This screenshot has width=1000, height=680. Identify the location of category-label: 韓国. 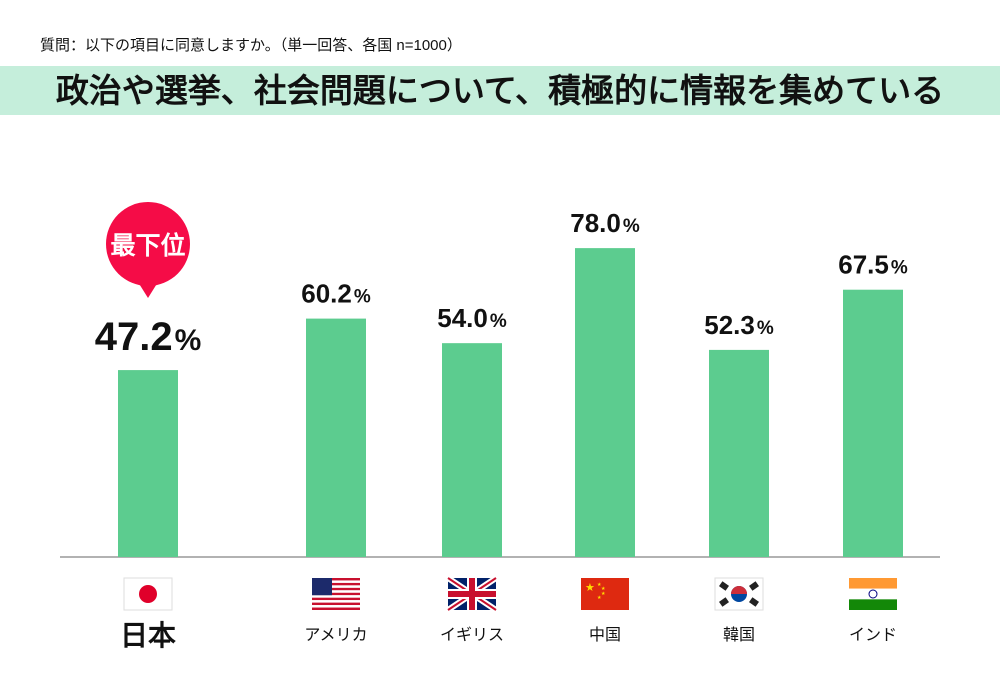
(739, 635).